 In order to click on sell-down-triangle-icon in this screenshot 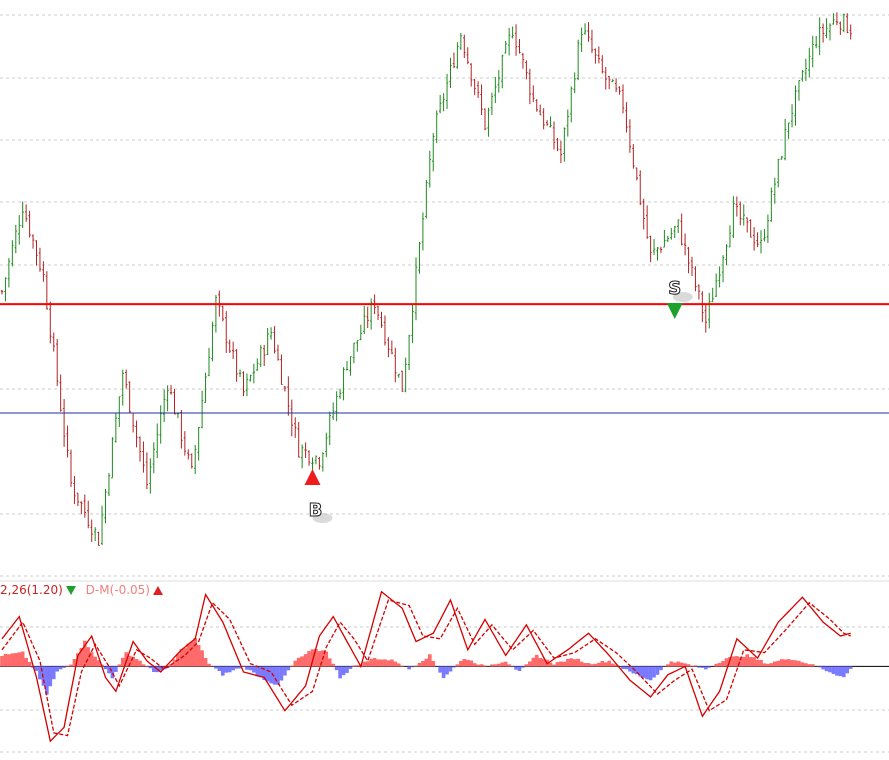, I will do `click(674, 311)`.